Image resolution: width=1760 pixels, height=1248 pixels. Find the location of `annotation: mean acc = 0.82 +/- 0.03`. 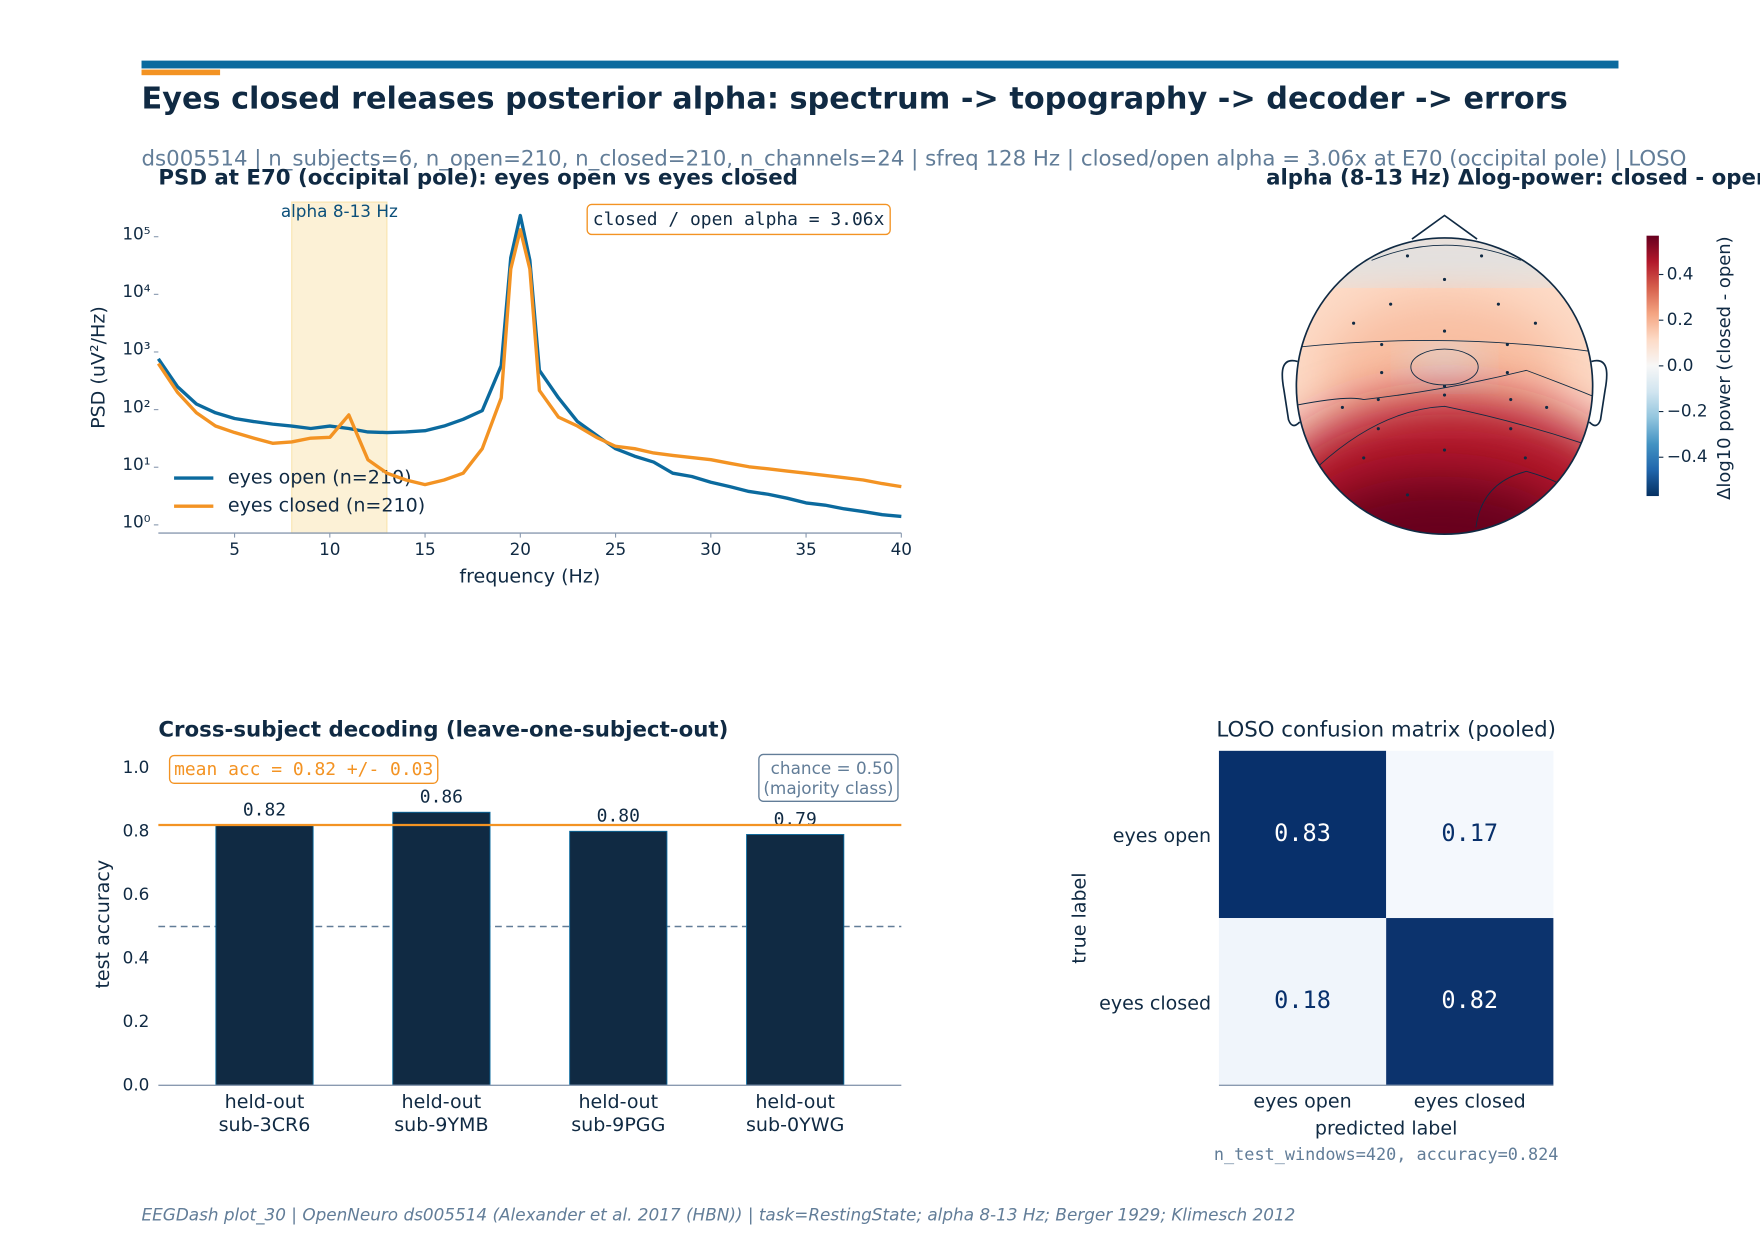

annotation: mean acc = 0.82 +/- 0.03 is located at coordinates (303, 769).